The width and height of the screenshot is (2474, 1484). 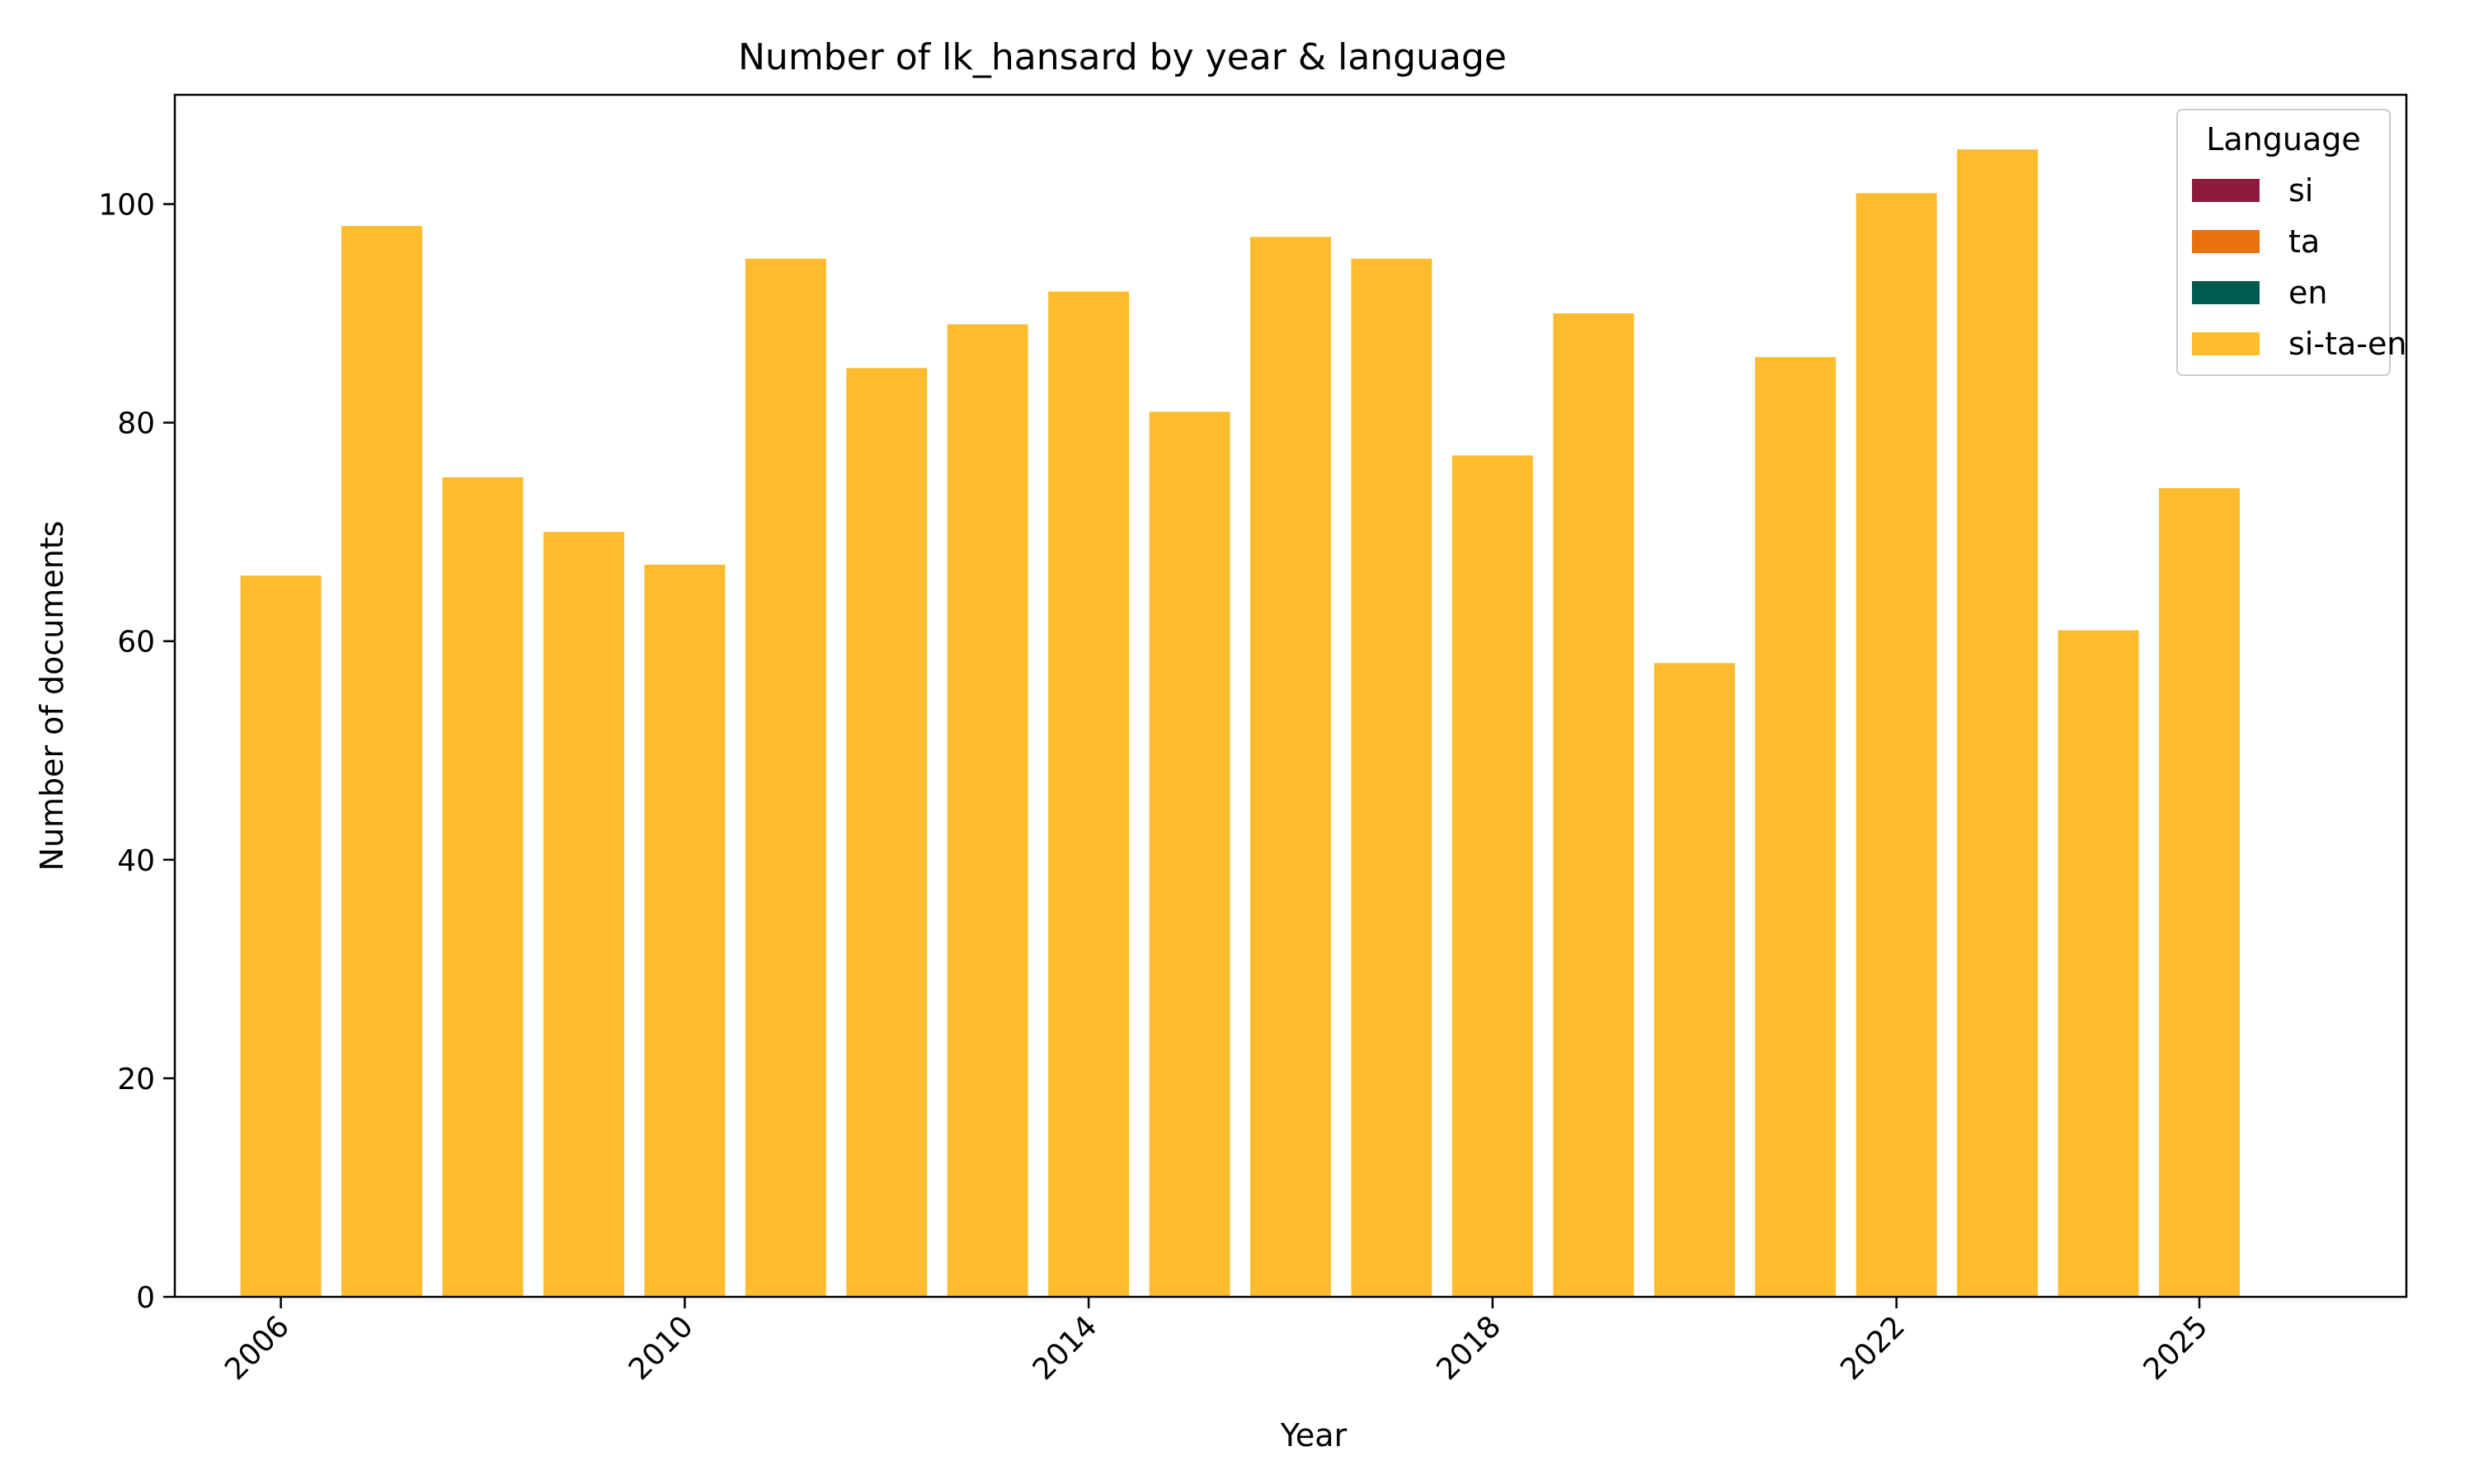 I want to click on y-tick-label: 0, so click(x=145, y=1298).